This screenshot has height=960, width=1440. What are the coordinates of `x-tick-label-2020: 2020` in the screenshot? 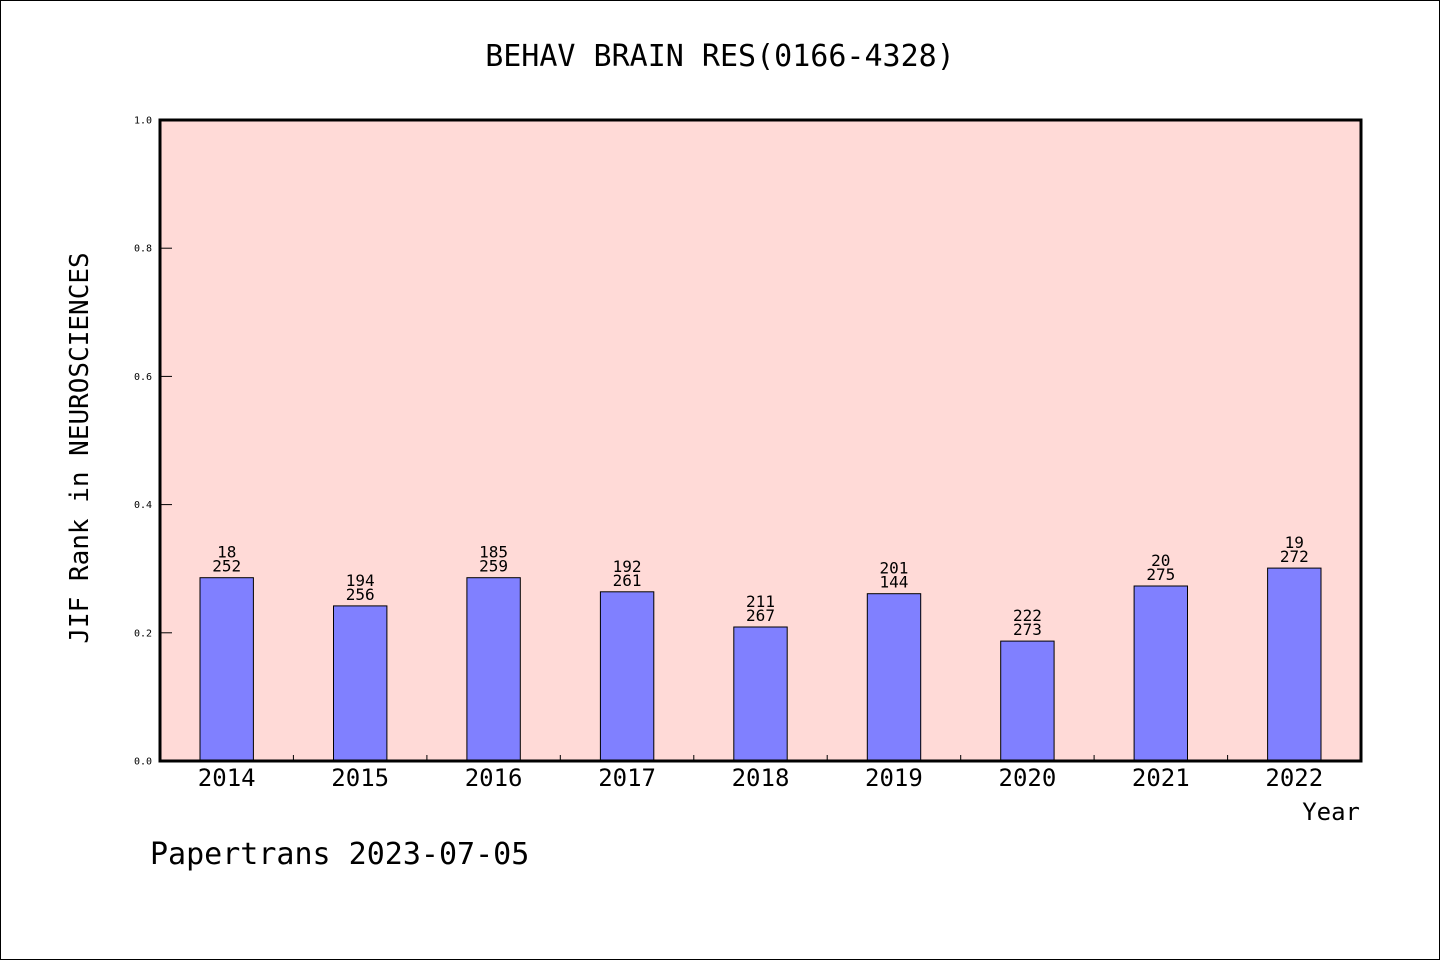 It's located at (1028, 778).